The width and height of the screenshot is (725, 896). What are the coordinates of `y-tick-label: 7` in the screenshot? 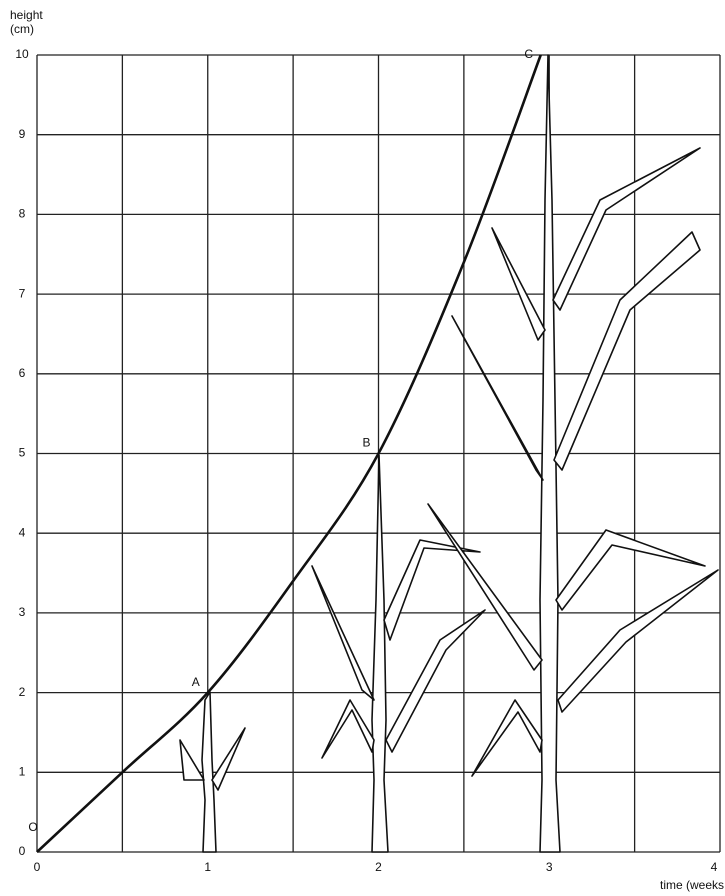 It's located at (22, 293).